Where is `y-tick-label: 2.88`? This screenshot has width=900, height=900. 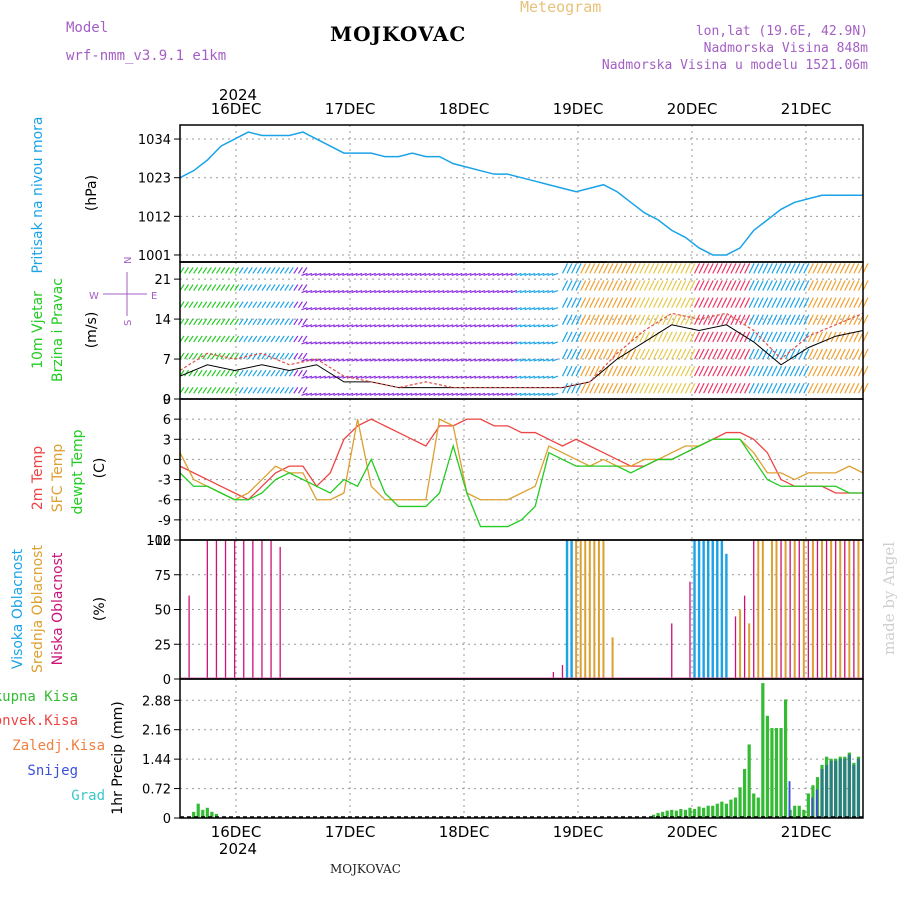
y-tick-label: 2.88 is located at coordinates (156, 701).